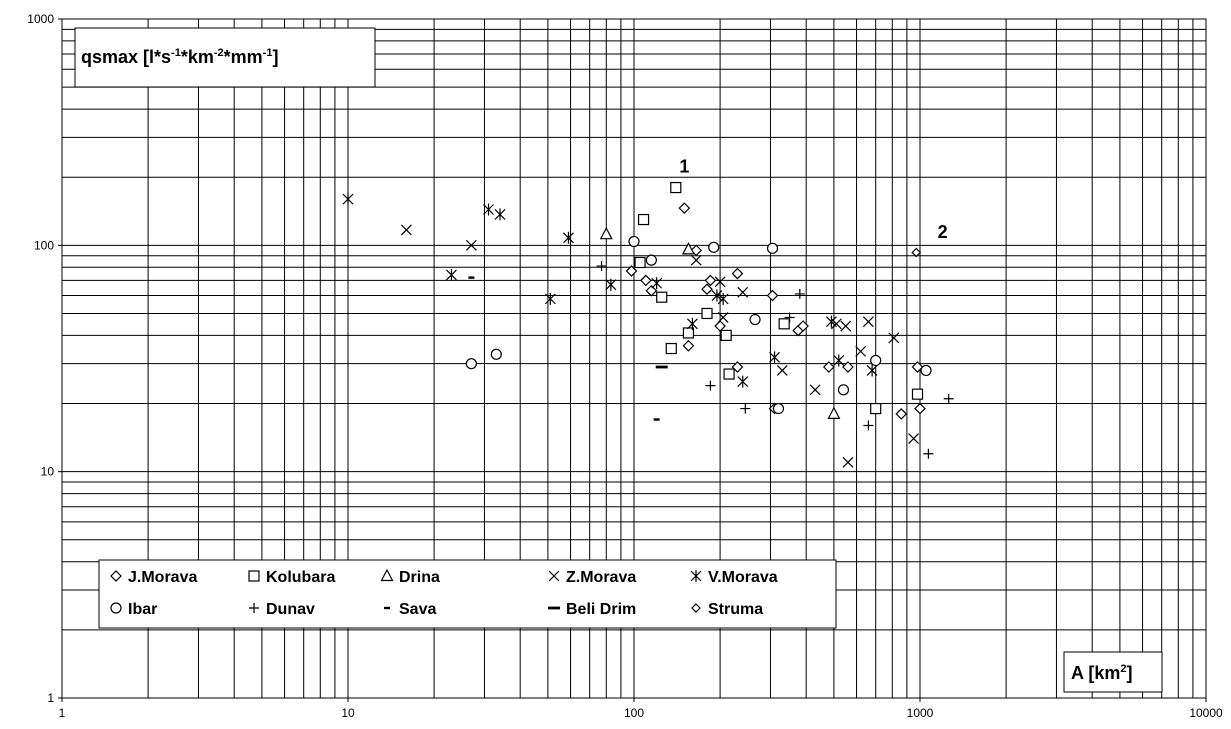 The height and width of the screenshot is (729, 1231). Describe the element at coordinates (419, 577) in the screenshot. I see `legend-label: Drina` at that location.